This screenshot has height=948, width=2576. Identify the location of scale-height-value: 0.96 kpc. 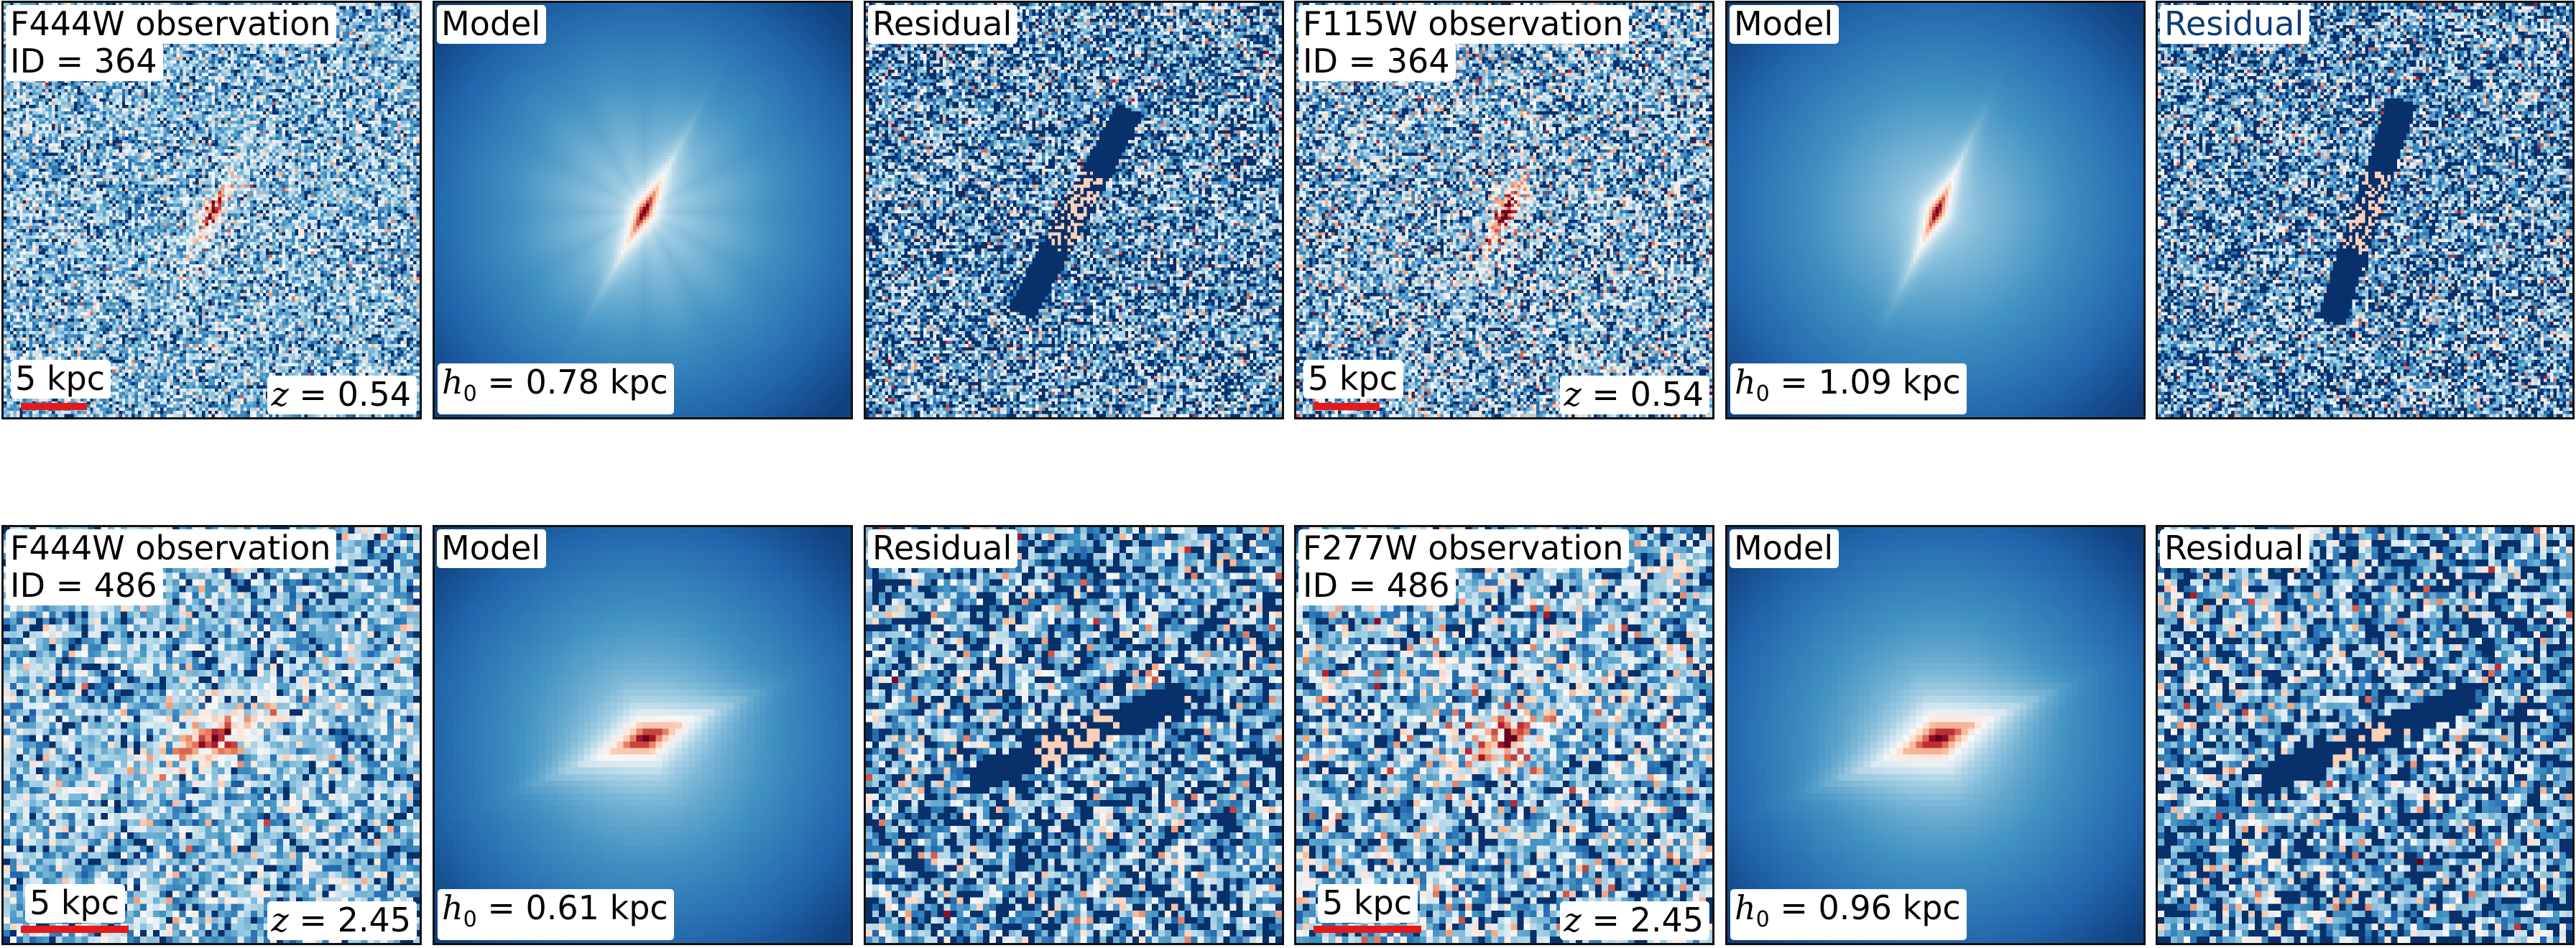
(1890, 907).